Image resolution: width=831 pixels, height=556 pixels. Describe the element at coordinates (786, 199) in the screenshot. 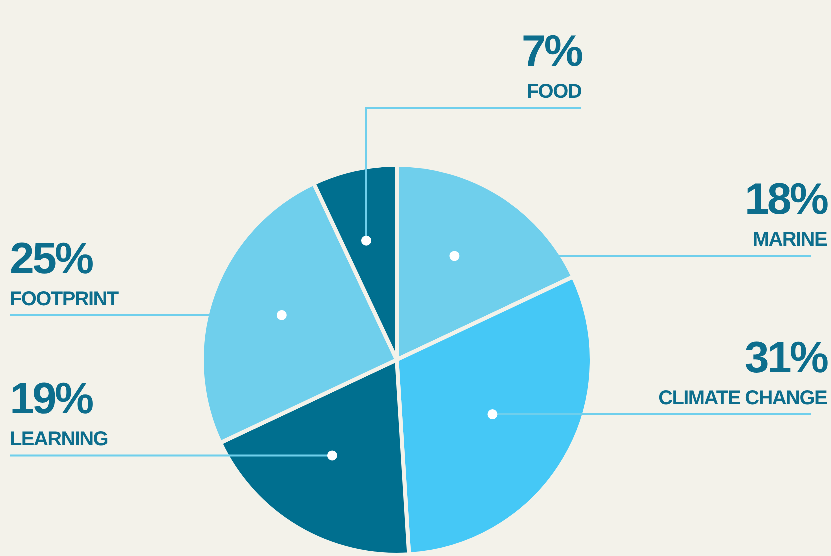

I see `data-label: 18%` at that location.